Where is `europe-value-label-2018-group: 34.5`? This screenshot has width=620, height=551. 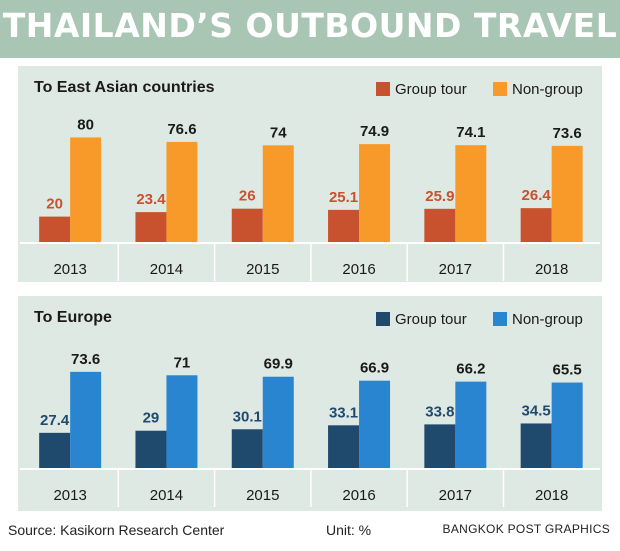
europe-value-label-2018-group: 34.5 is located at coordinates (536, 410).